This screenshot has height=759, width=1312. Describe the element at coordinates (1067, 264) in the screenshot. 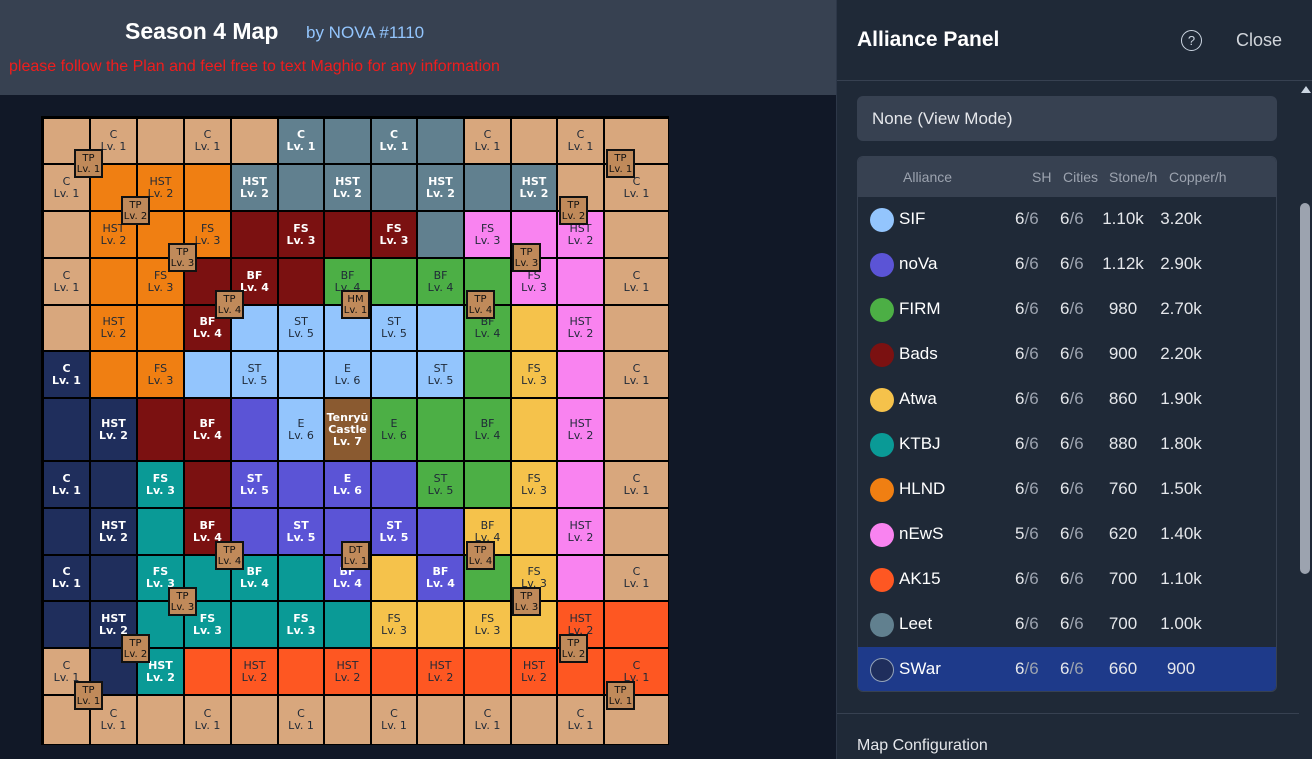

I see `alliance-row-nova: noVa 6/6 6/6 1.12k 2.90k` at that location.